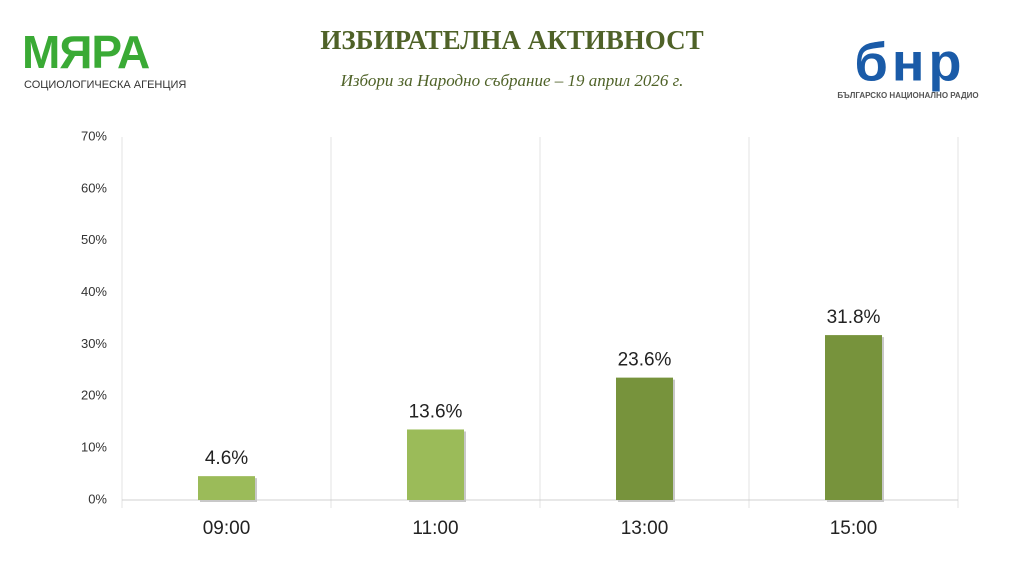 The image size is (1024, 576). I want to click on chart-title: ИЗБИРАТЕЛНА АКТИВНОСТ, so click(511, 40).